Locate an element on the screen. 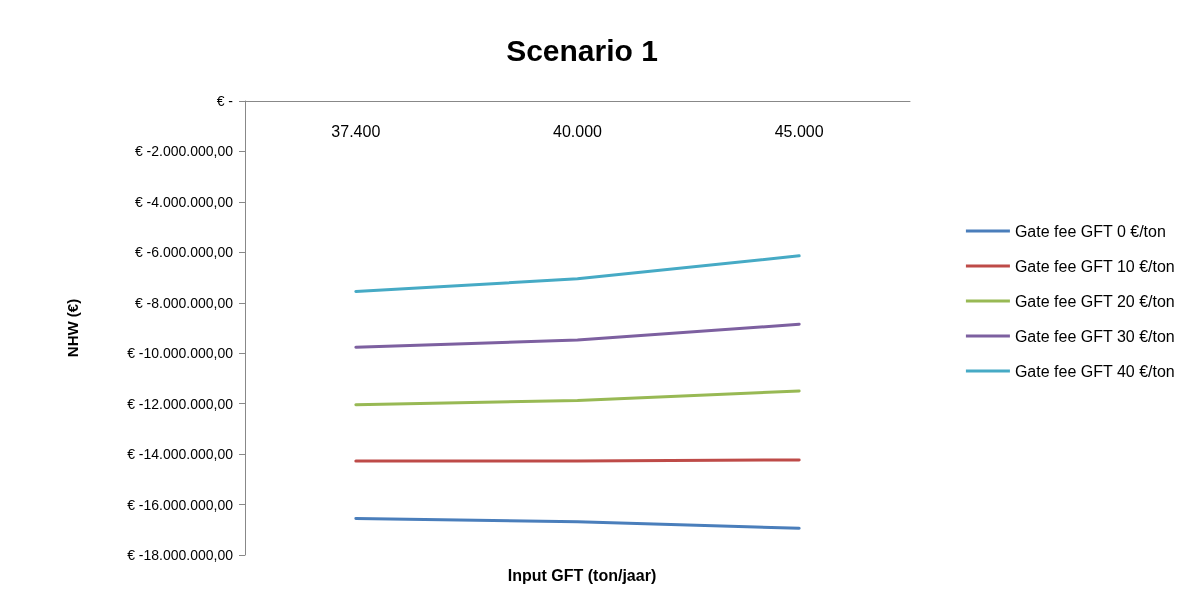 The height and width of the screenshot is (602, 1200). legend-label: Gate fee GFT 20 €/ton is located at coordinates (1094, 301).